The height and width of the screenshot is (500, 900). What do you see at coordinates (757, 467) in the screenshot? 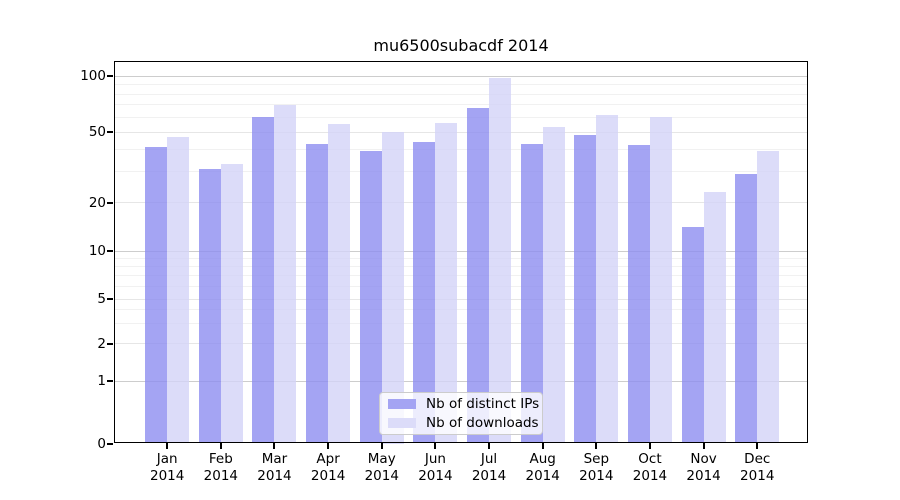
I see `x-tick-label: Dec 2014` at bounding box center [757, 467].